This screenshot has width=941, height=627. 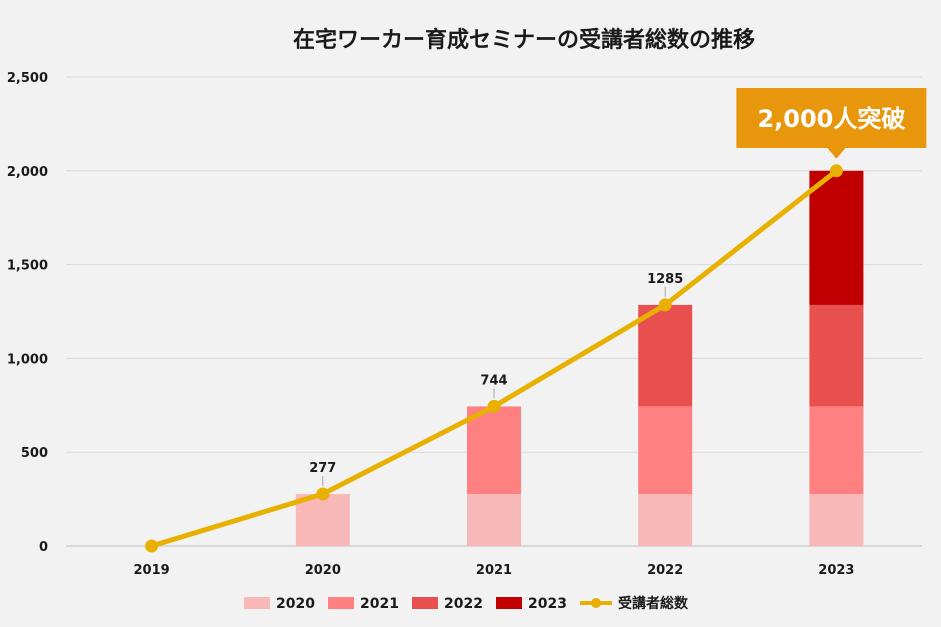 I want to click on callout: 2,000人突破, so click(x=831, y=123).